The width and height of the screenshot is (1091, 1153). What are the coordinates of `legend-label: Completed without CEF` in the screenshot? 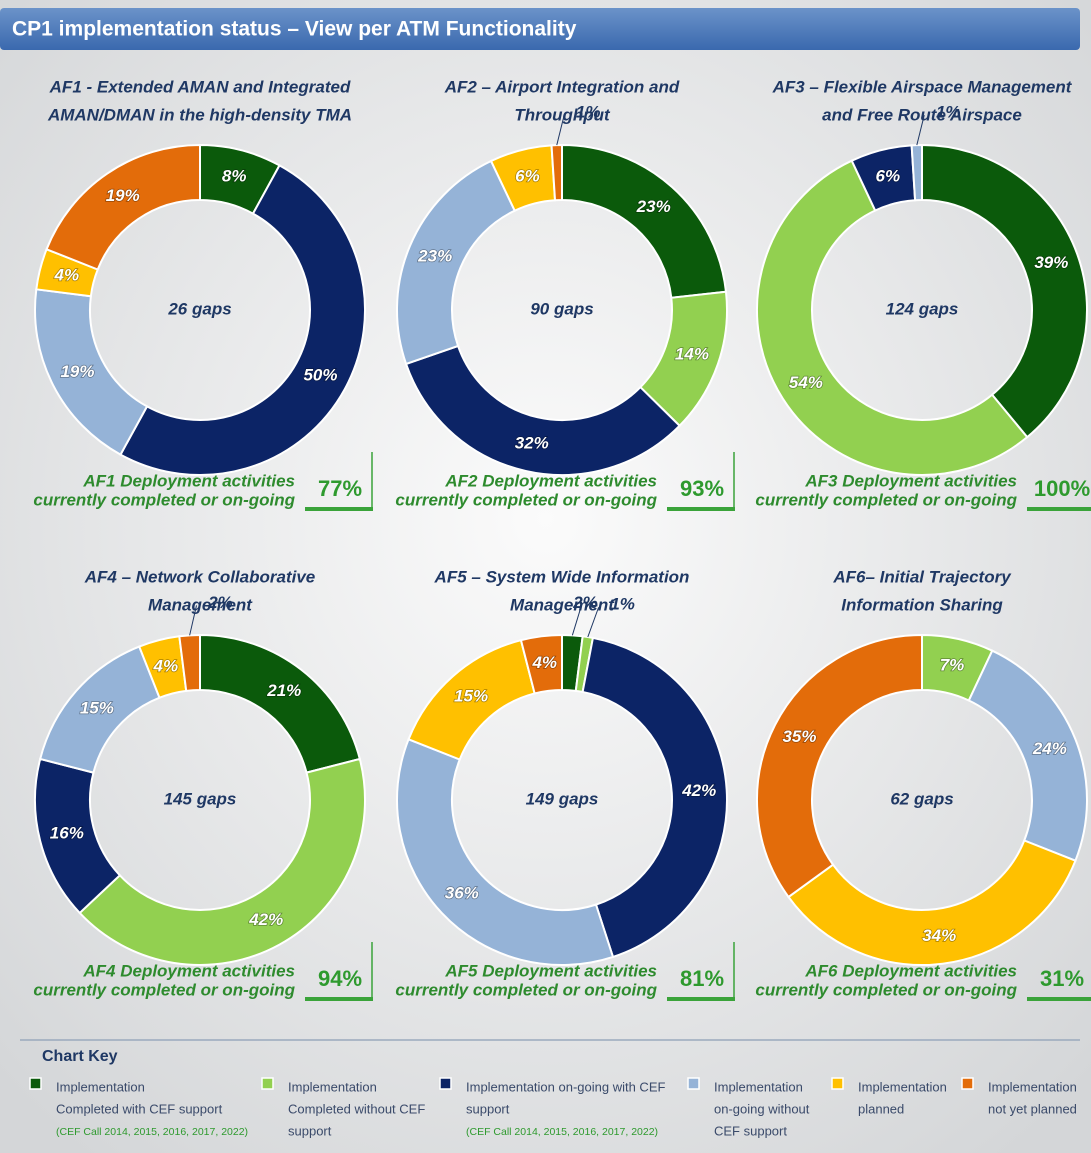 It's located at (356, 1108).